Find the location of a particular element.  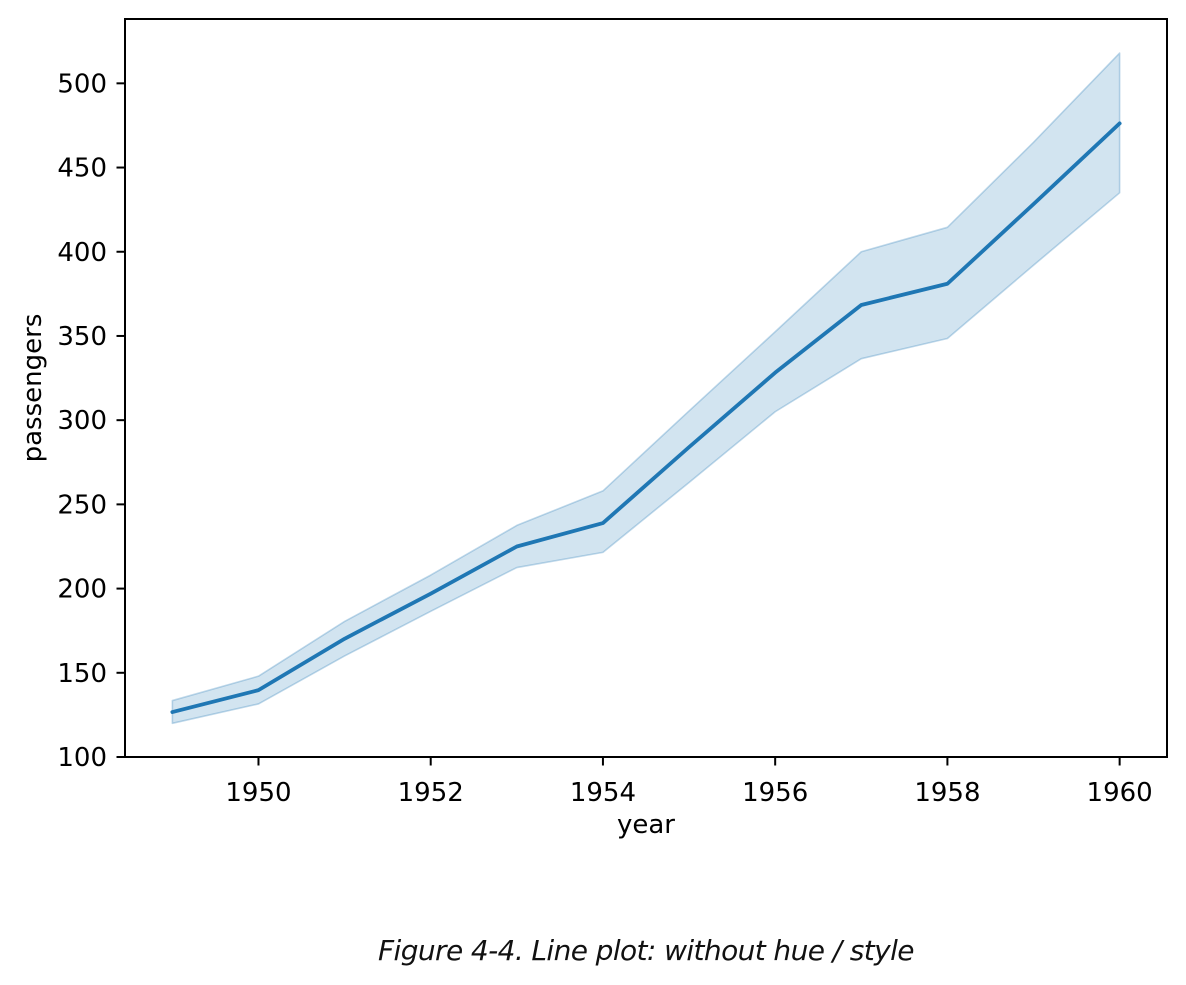

y-tick-label: 400 is located at coordinates (82, 253).